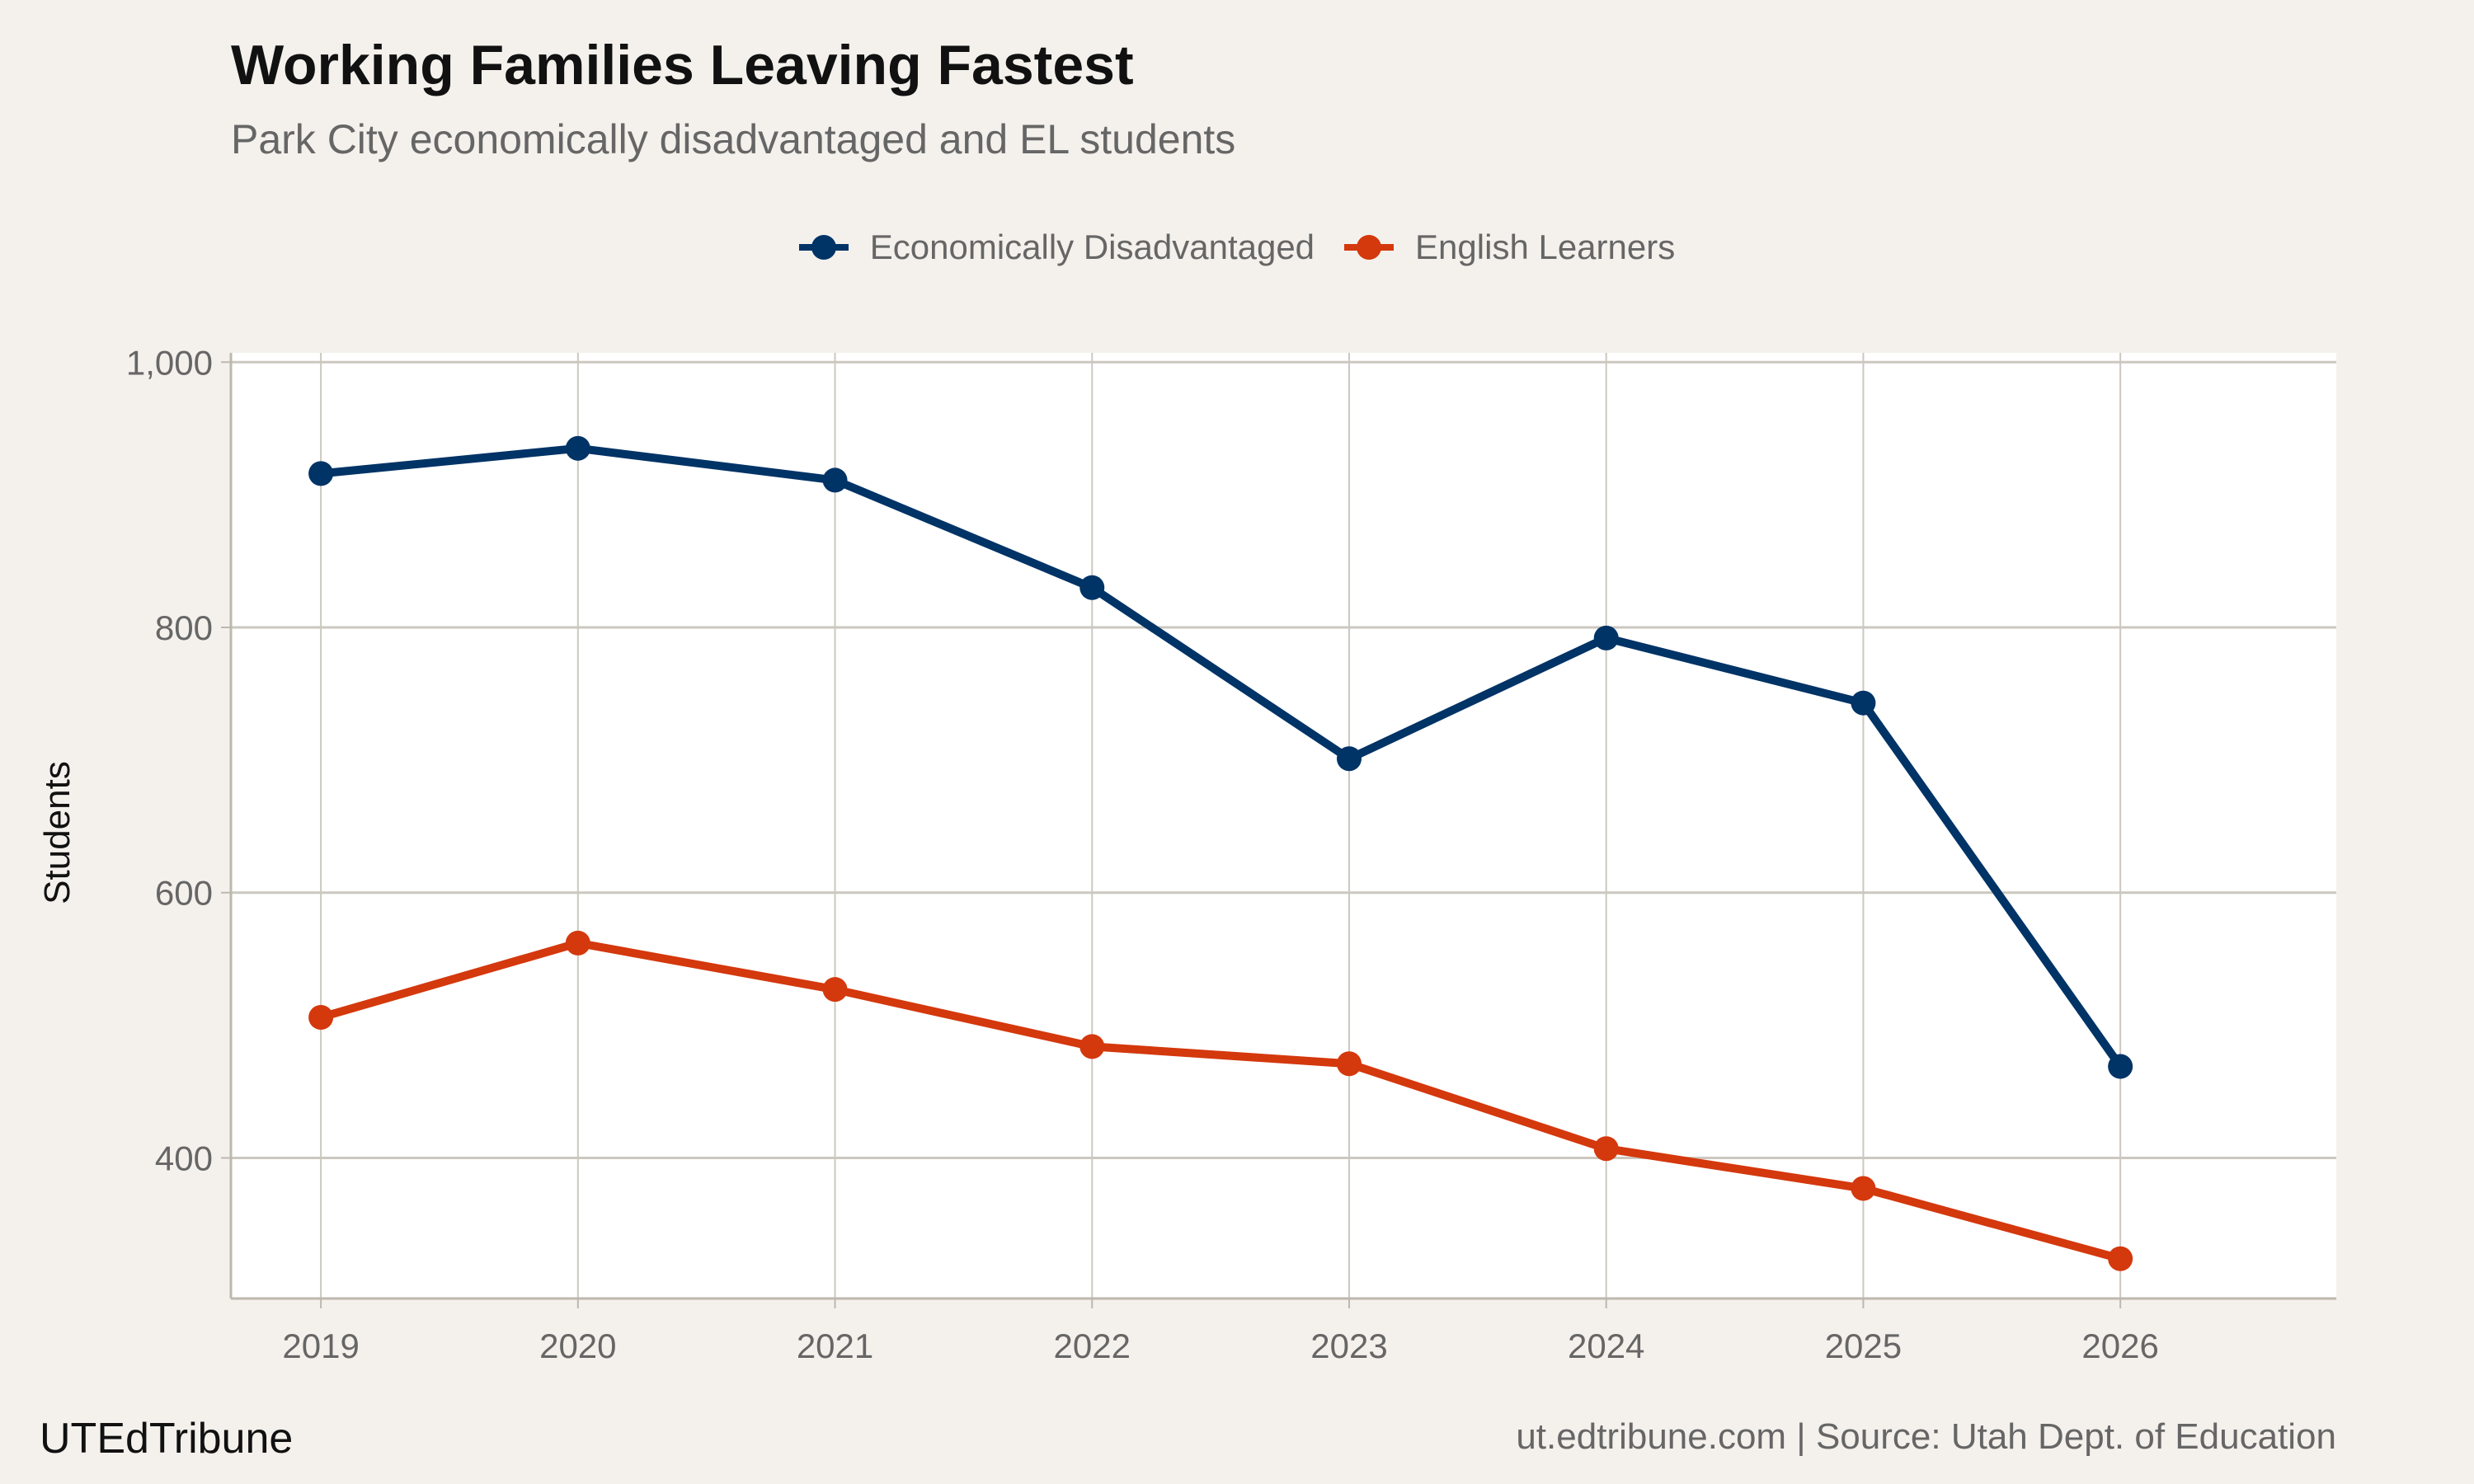 The height and width of the screenshot is (1484, 2474). Describe the element at coordinates (1863, 1346) in the screenshot. I see `x-tick-label: 2025` at that location.